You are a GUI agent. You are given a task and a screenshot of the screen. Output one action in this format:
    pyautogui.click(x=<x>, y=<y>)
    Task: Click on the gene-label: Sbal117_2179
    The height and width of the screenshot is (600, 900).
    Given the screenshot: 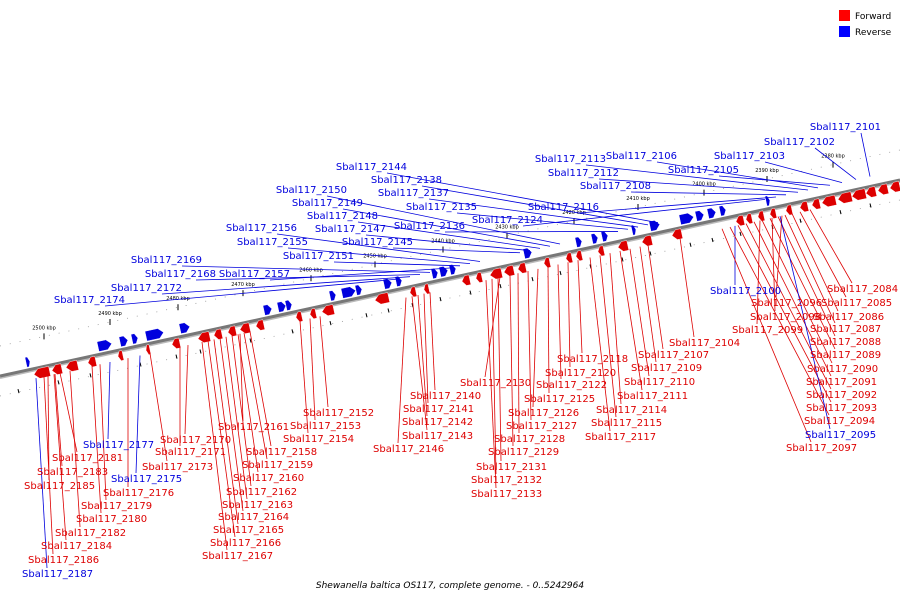 What is the action you would take?
    pyautogui.click(x=116, y=506)
    